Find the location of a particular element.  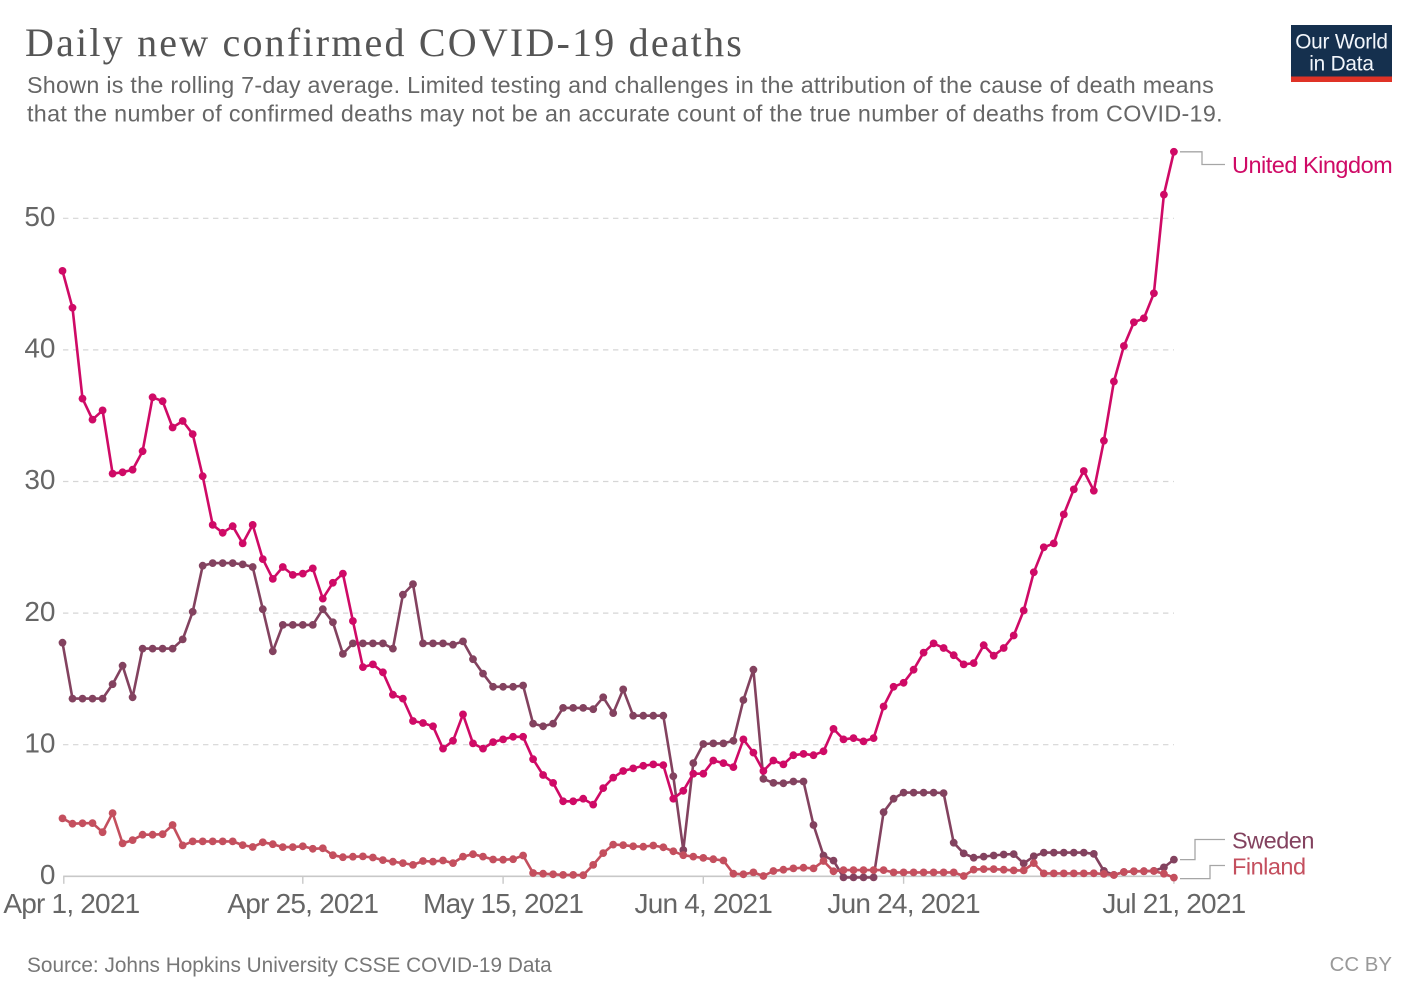

svg-text: Jun 4, 2021 is located at coordinates (704, 903).